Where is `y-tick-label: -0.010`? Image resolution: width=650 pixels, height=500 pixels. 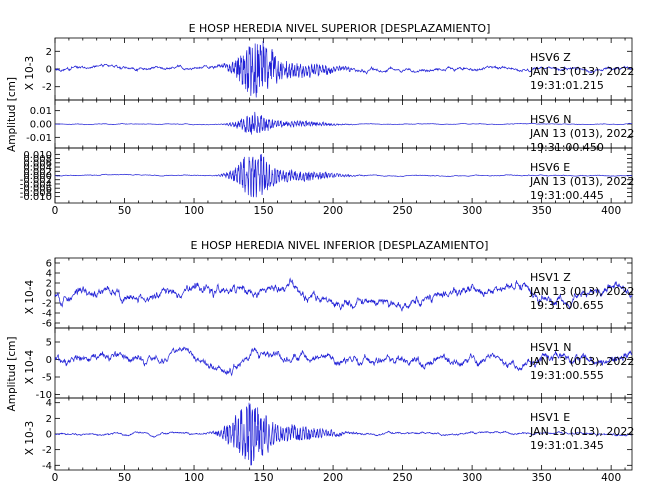 y-tick-label: -0.010 is located at coordinates (36, 197).